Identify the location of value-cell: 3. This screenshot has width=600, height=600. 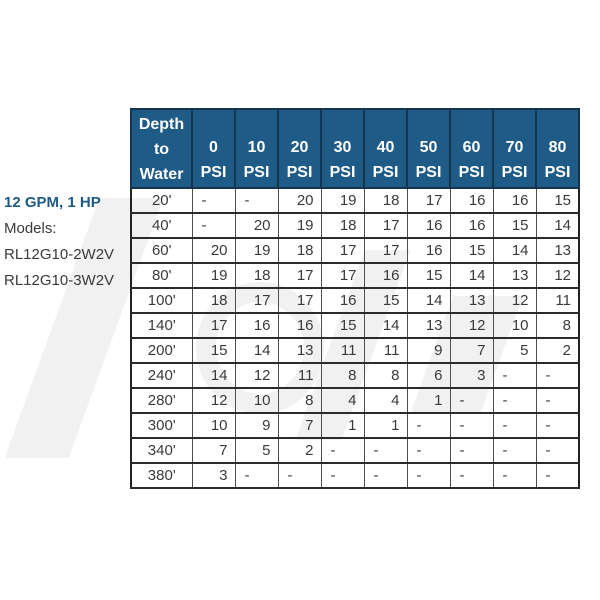
(471, 375).